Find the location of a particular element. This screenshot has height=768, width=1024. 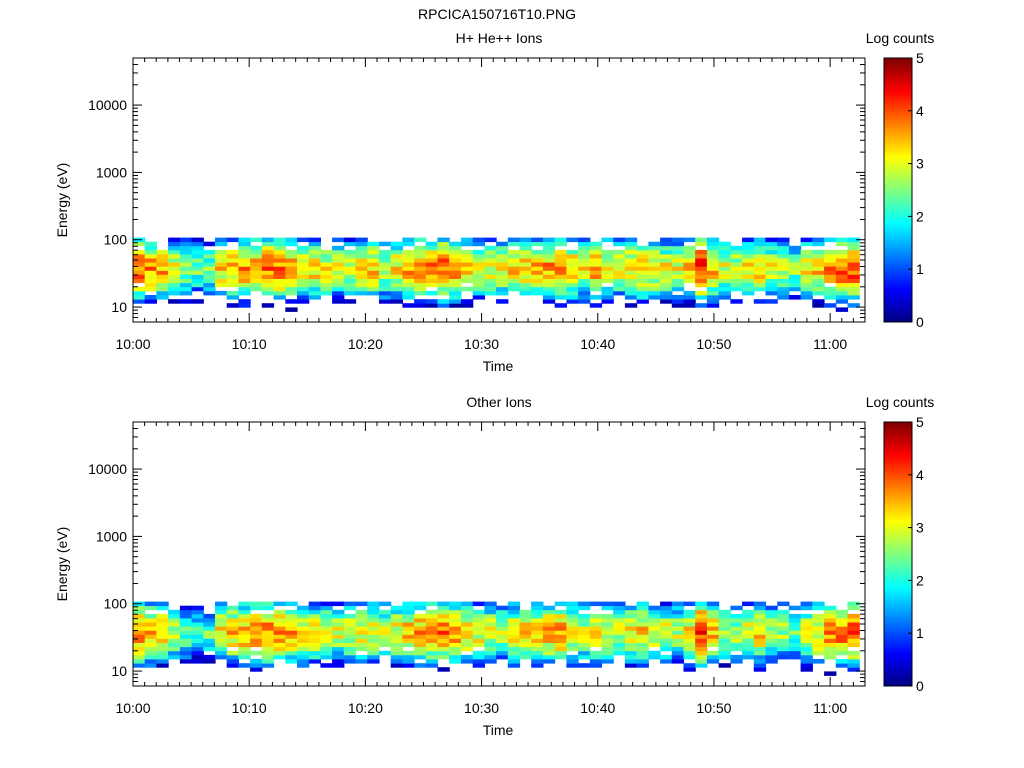

panel-title: H+ He++ Ions is located at coordinates (499, 38).